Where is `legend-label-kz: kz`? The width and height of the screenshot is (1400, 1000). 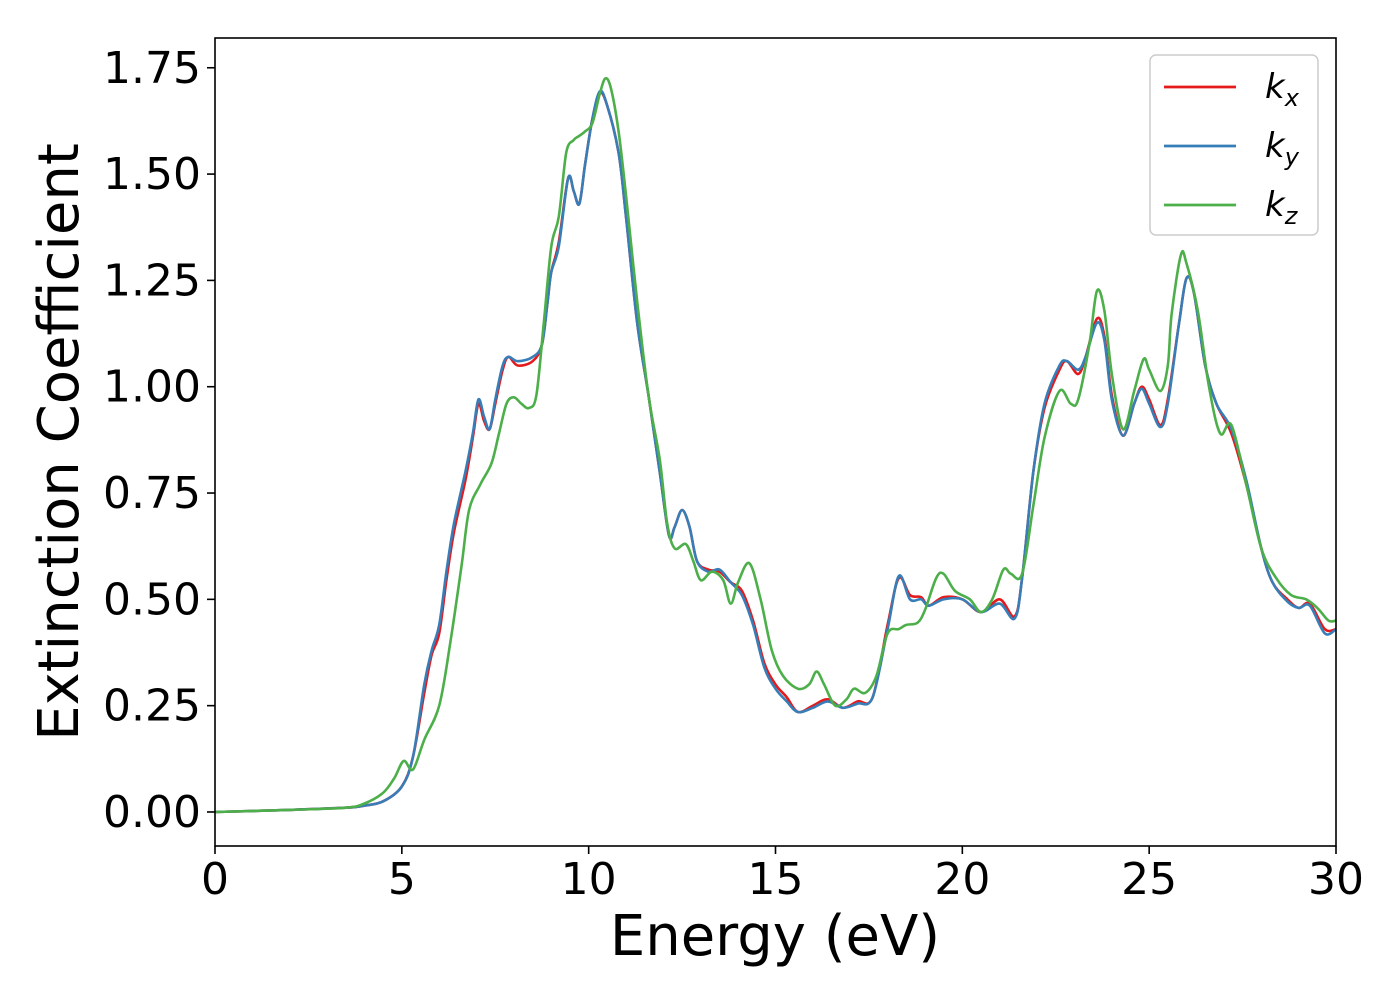
legend-label-kz: kz is located at coordinates (1282, 207).